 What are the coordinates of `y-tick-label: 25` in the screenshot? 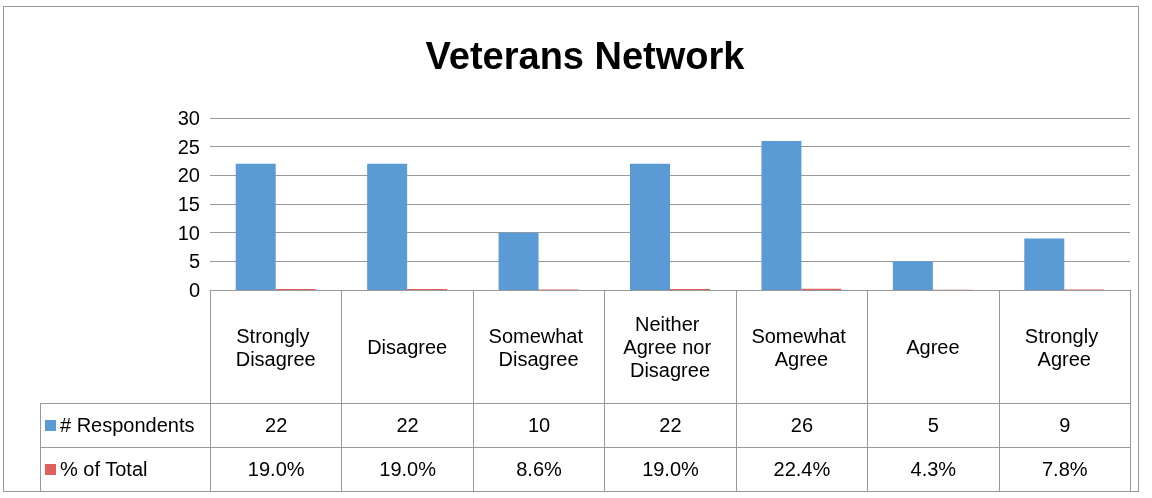 It's located at (188, 146).